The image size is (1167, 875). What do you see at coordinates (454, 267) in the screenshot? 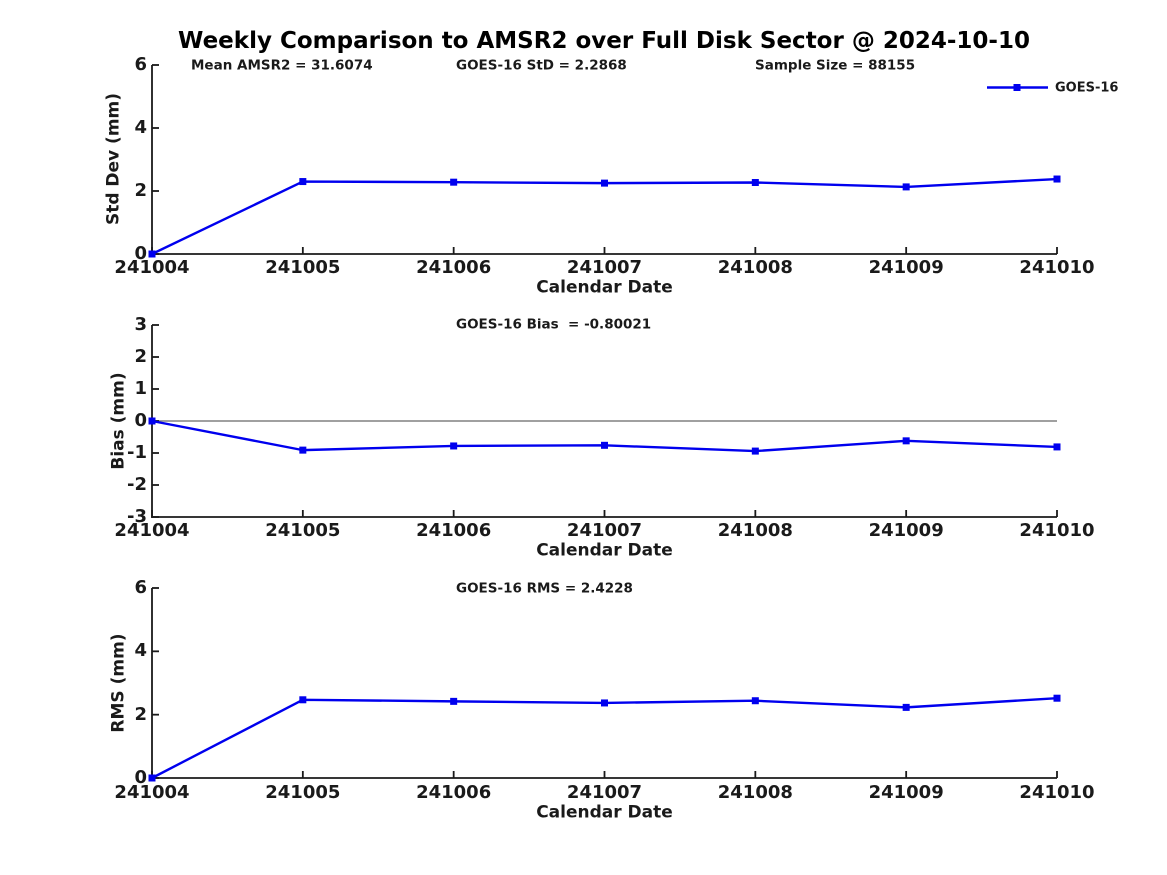
I see `std-dev-subplot-x-tick-label: 241006` at bounding box center [454, 267].